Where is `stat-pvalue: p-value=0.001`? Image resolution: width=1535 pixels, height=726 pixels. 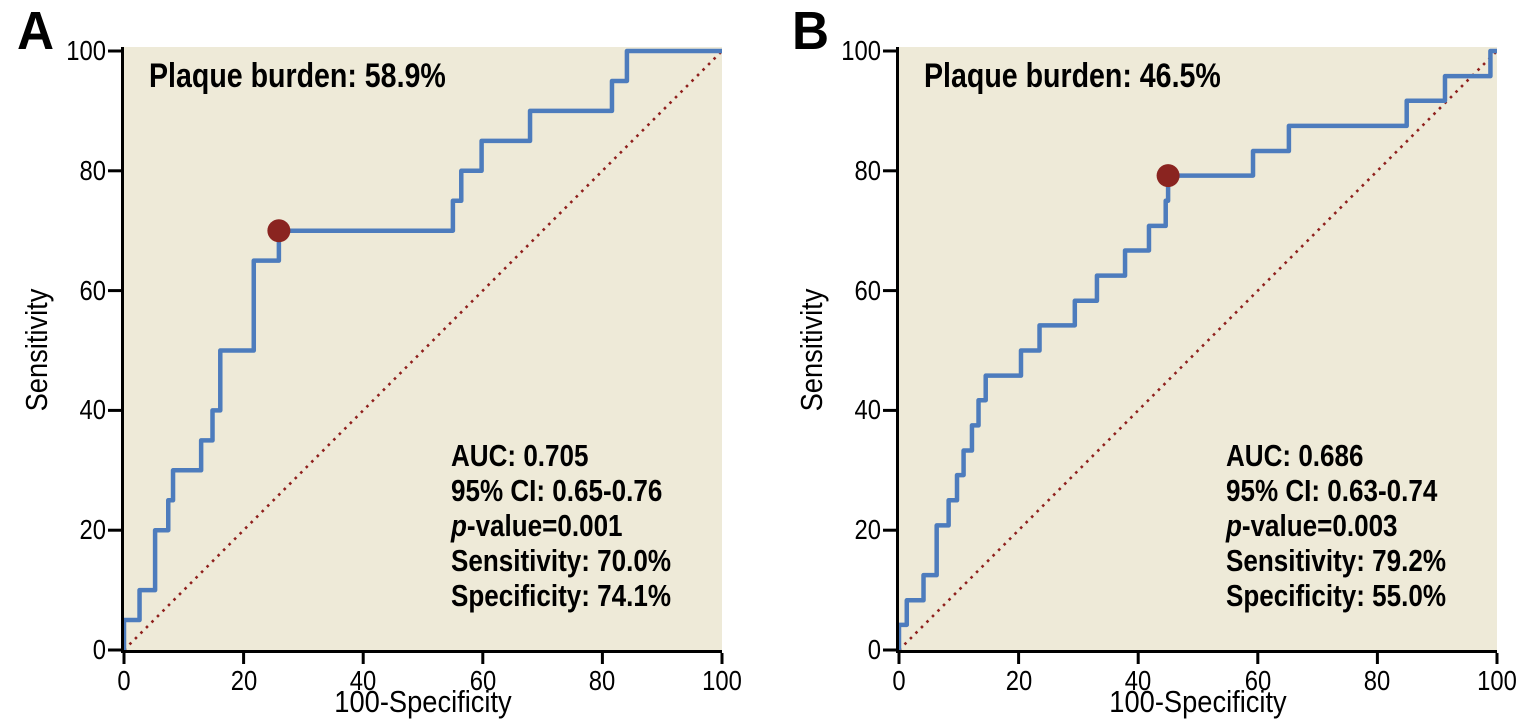 stat-pvalue: p-value=0.001 is located at coordinates (561, 525).